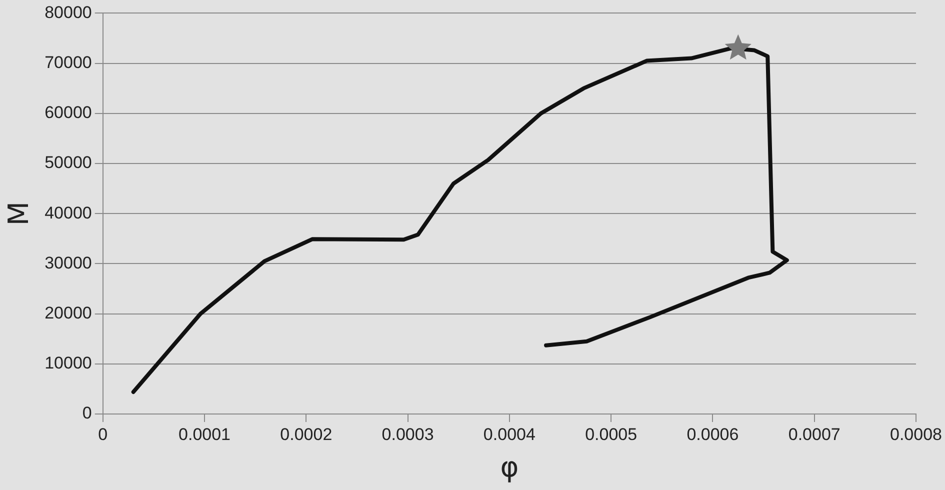 The height and width of the screenshot is (490, 945). Describe the element at coordinates (611, 434) in the screenshot. I see `x-tick-label: 0.0005` at that location.